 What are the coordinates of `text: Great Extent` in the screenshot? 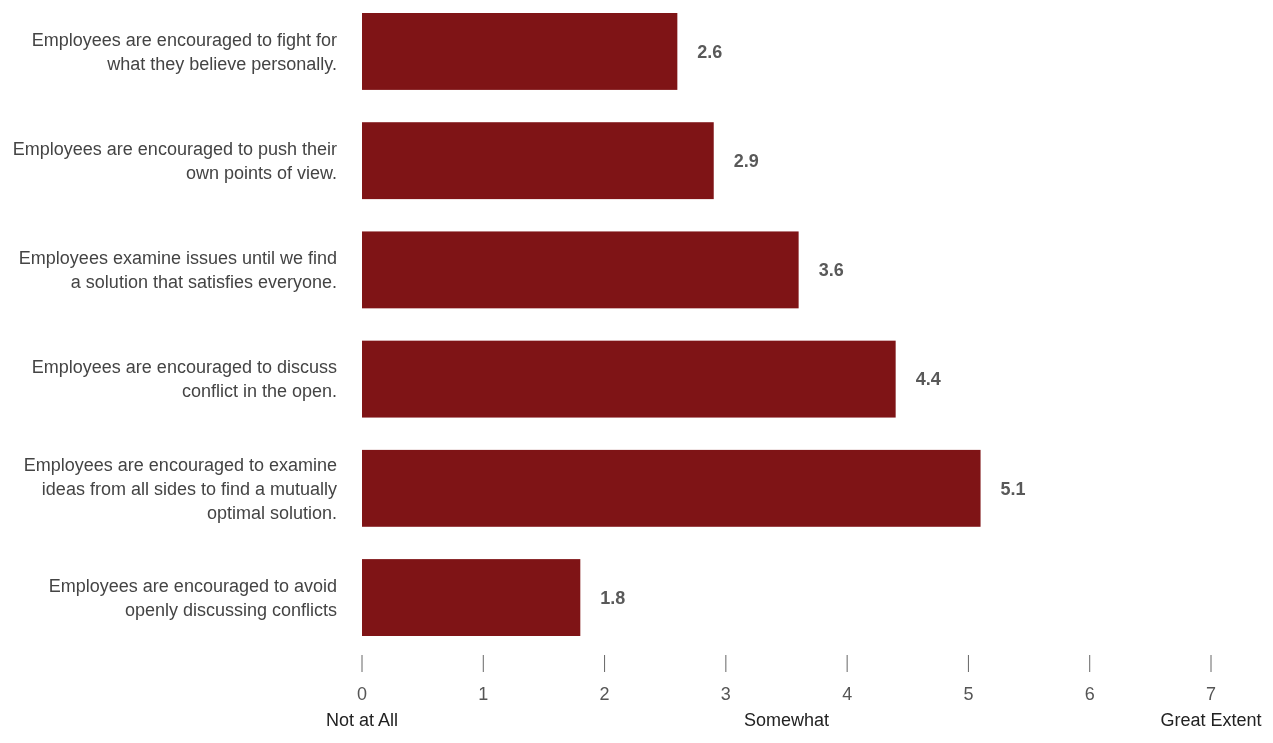 It's located at (1211, 720).